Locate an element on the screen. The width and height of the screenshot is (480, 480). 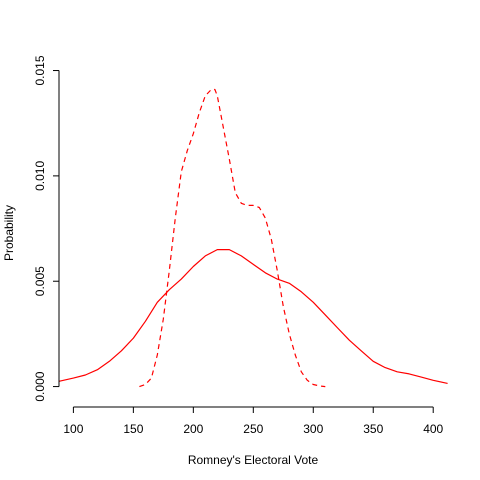
x-tick-label: 200 is located at coordinates (193, 429).